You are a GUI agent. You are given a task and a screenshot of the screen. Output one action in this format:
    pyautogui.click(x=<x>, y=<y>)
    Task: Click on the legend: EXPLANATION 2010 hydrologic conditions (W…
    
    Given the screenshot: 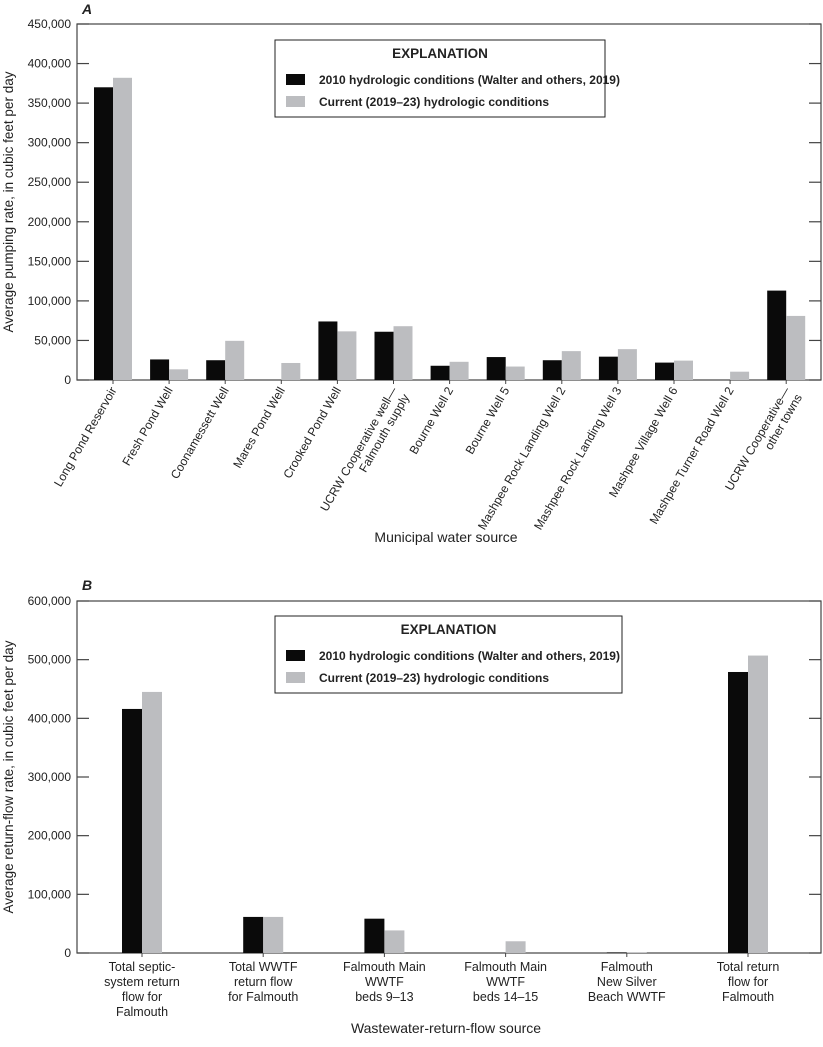 What is the action you would take?
    pyautogui.click(x=448, y=654)
    